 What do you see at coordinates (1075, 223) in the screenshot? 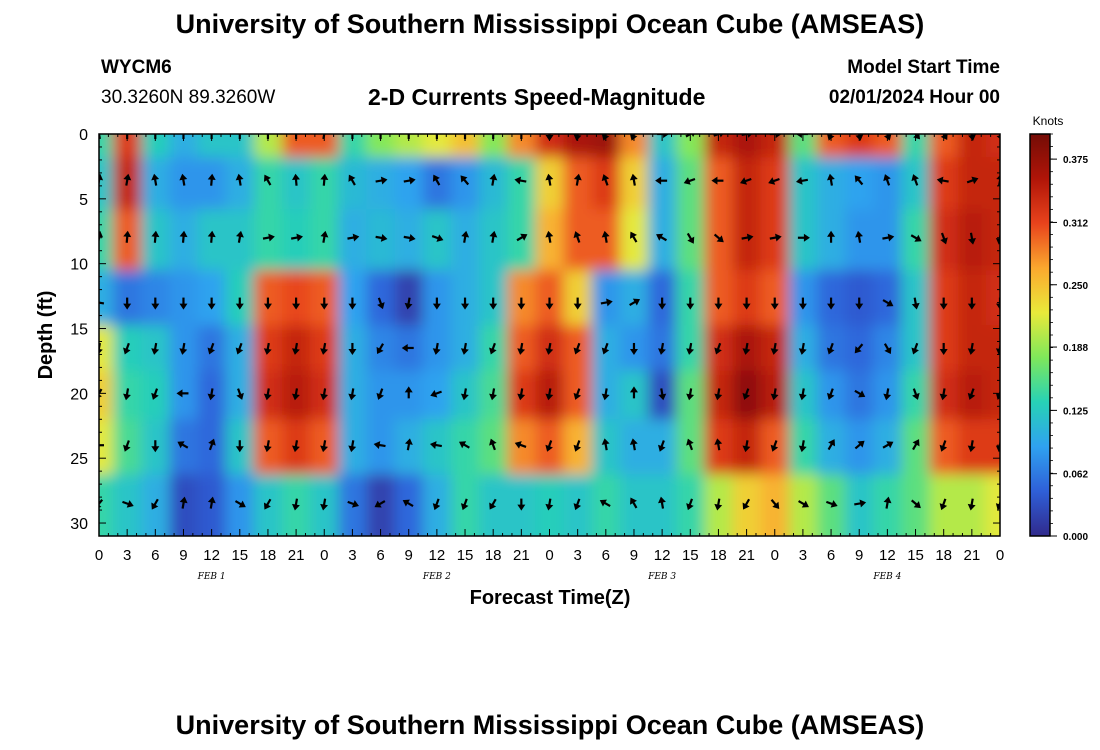
I see `colorbar-tick-label: 0.312` at bounding box center [1075, 223].